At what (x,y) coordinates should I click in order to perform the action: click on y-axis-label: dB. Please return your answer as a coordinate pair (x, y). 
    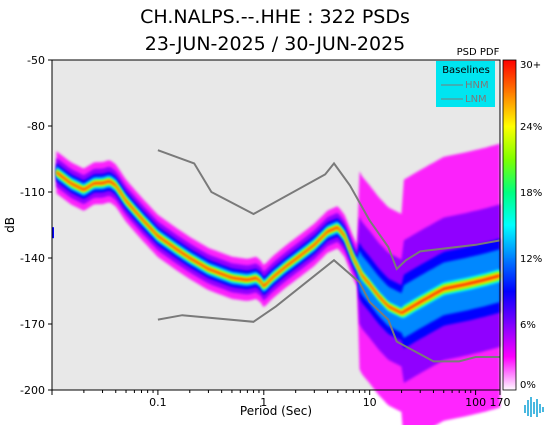
    Looking at the image, I should click on (10, 225).